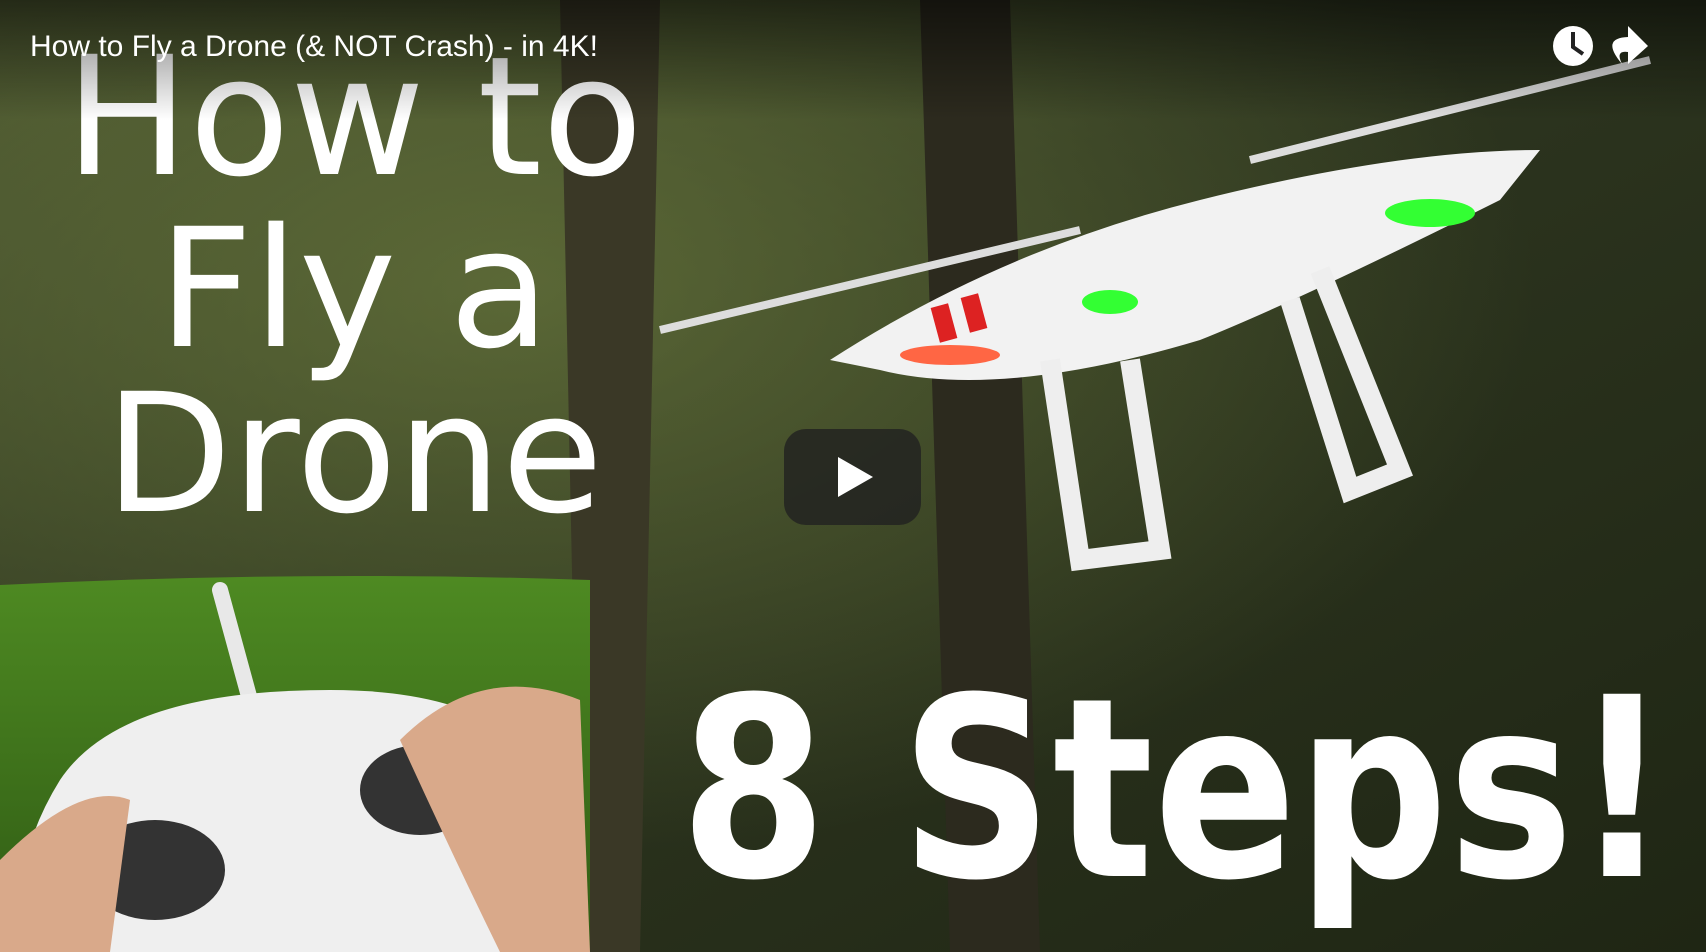 Image resolution: width=1706 pixels, height=952 pixels. What do you see at coordinates (354, 289) in the screenshot?
I see `thumbnail-line: Fly a` at bounding box center [354, 289].